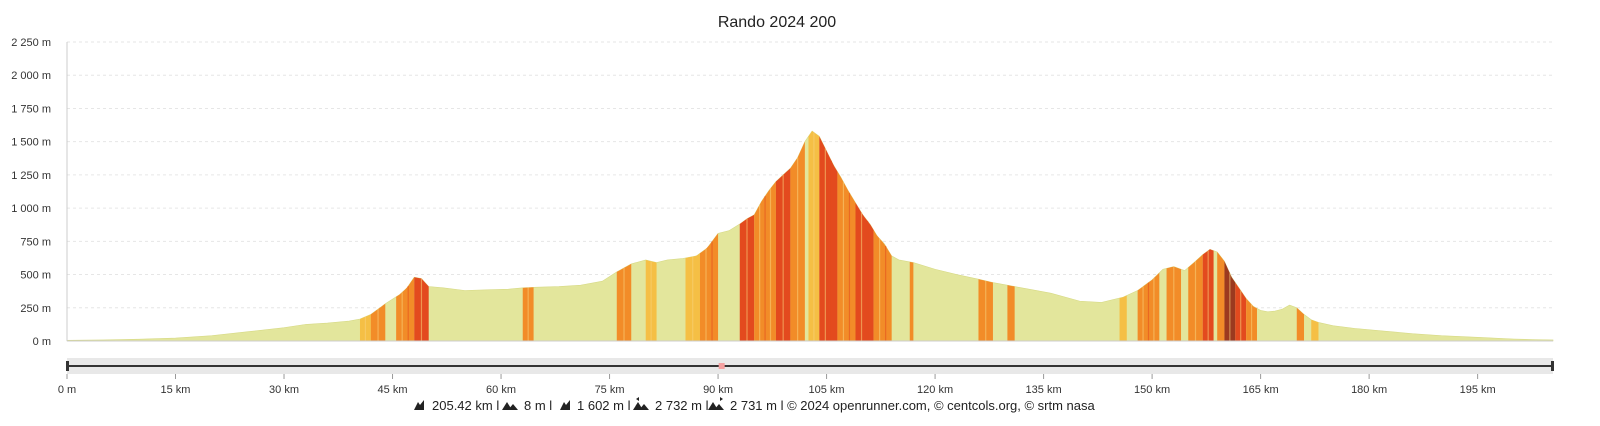 The width and height of the screenshot is (1600, 426). Describe the element at coordinates (501, 390) in the screenshot. I see `x-tick-label: 60 km` at that location.